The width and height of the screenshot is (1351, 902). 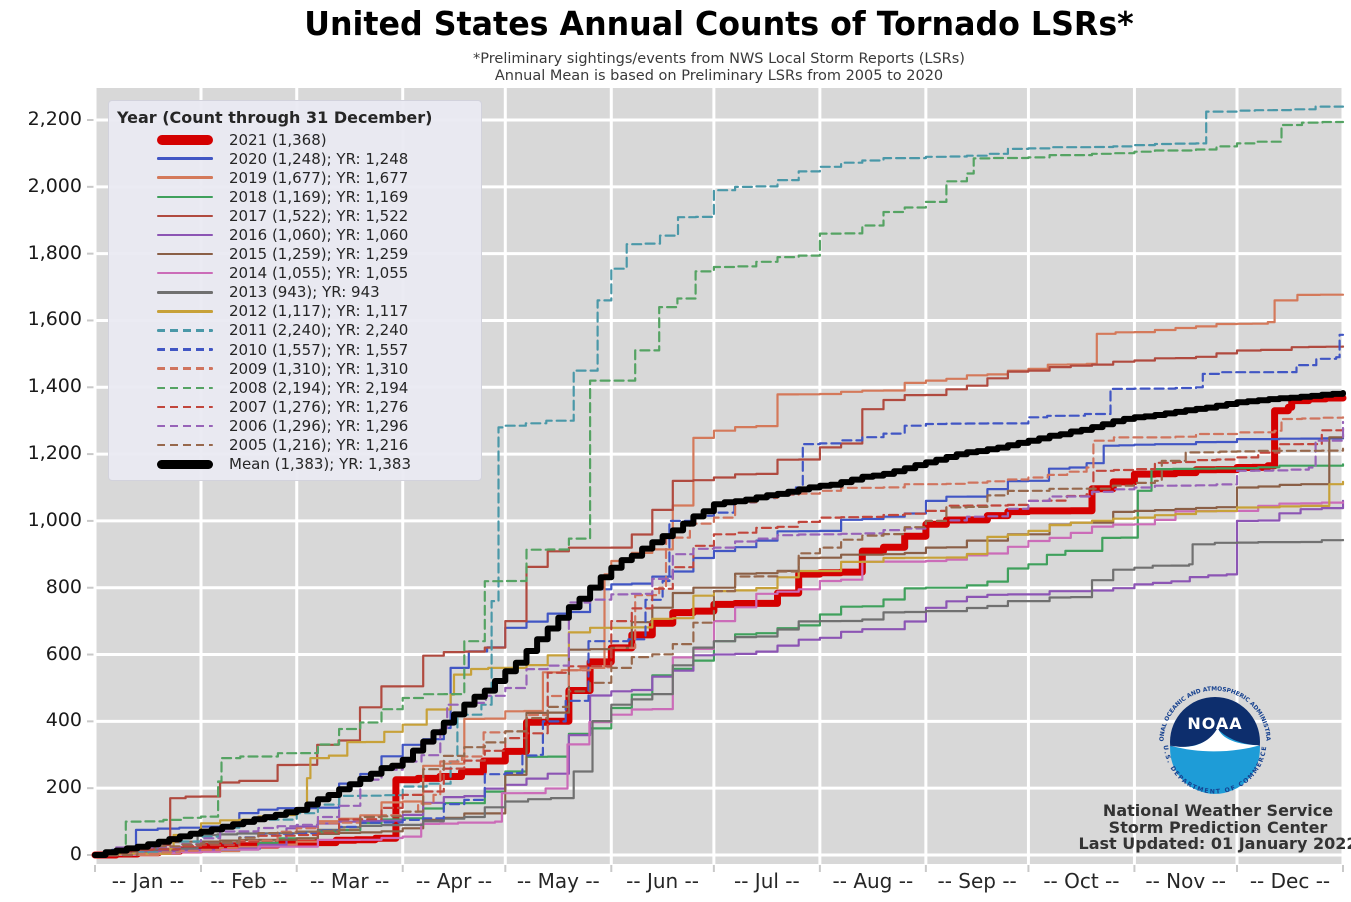 I want to click on legend-entry-2006: 2006 (1,296); YR: 1,296, so click(x=295, y=425).